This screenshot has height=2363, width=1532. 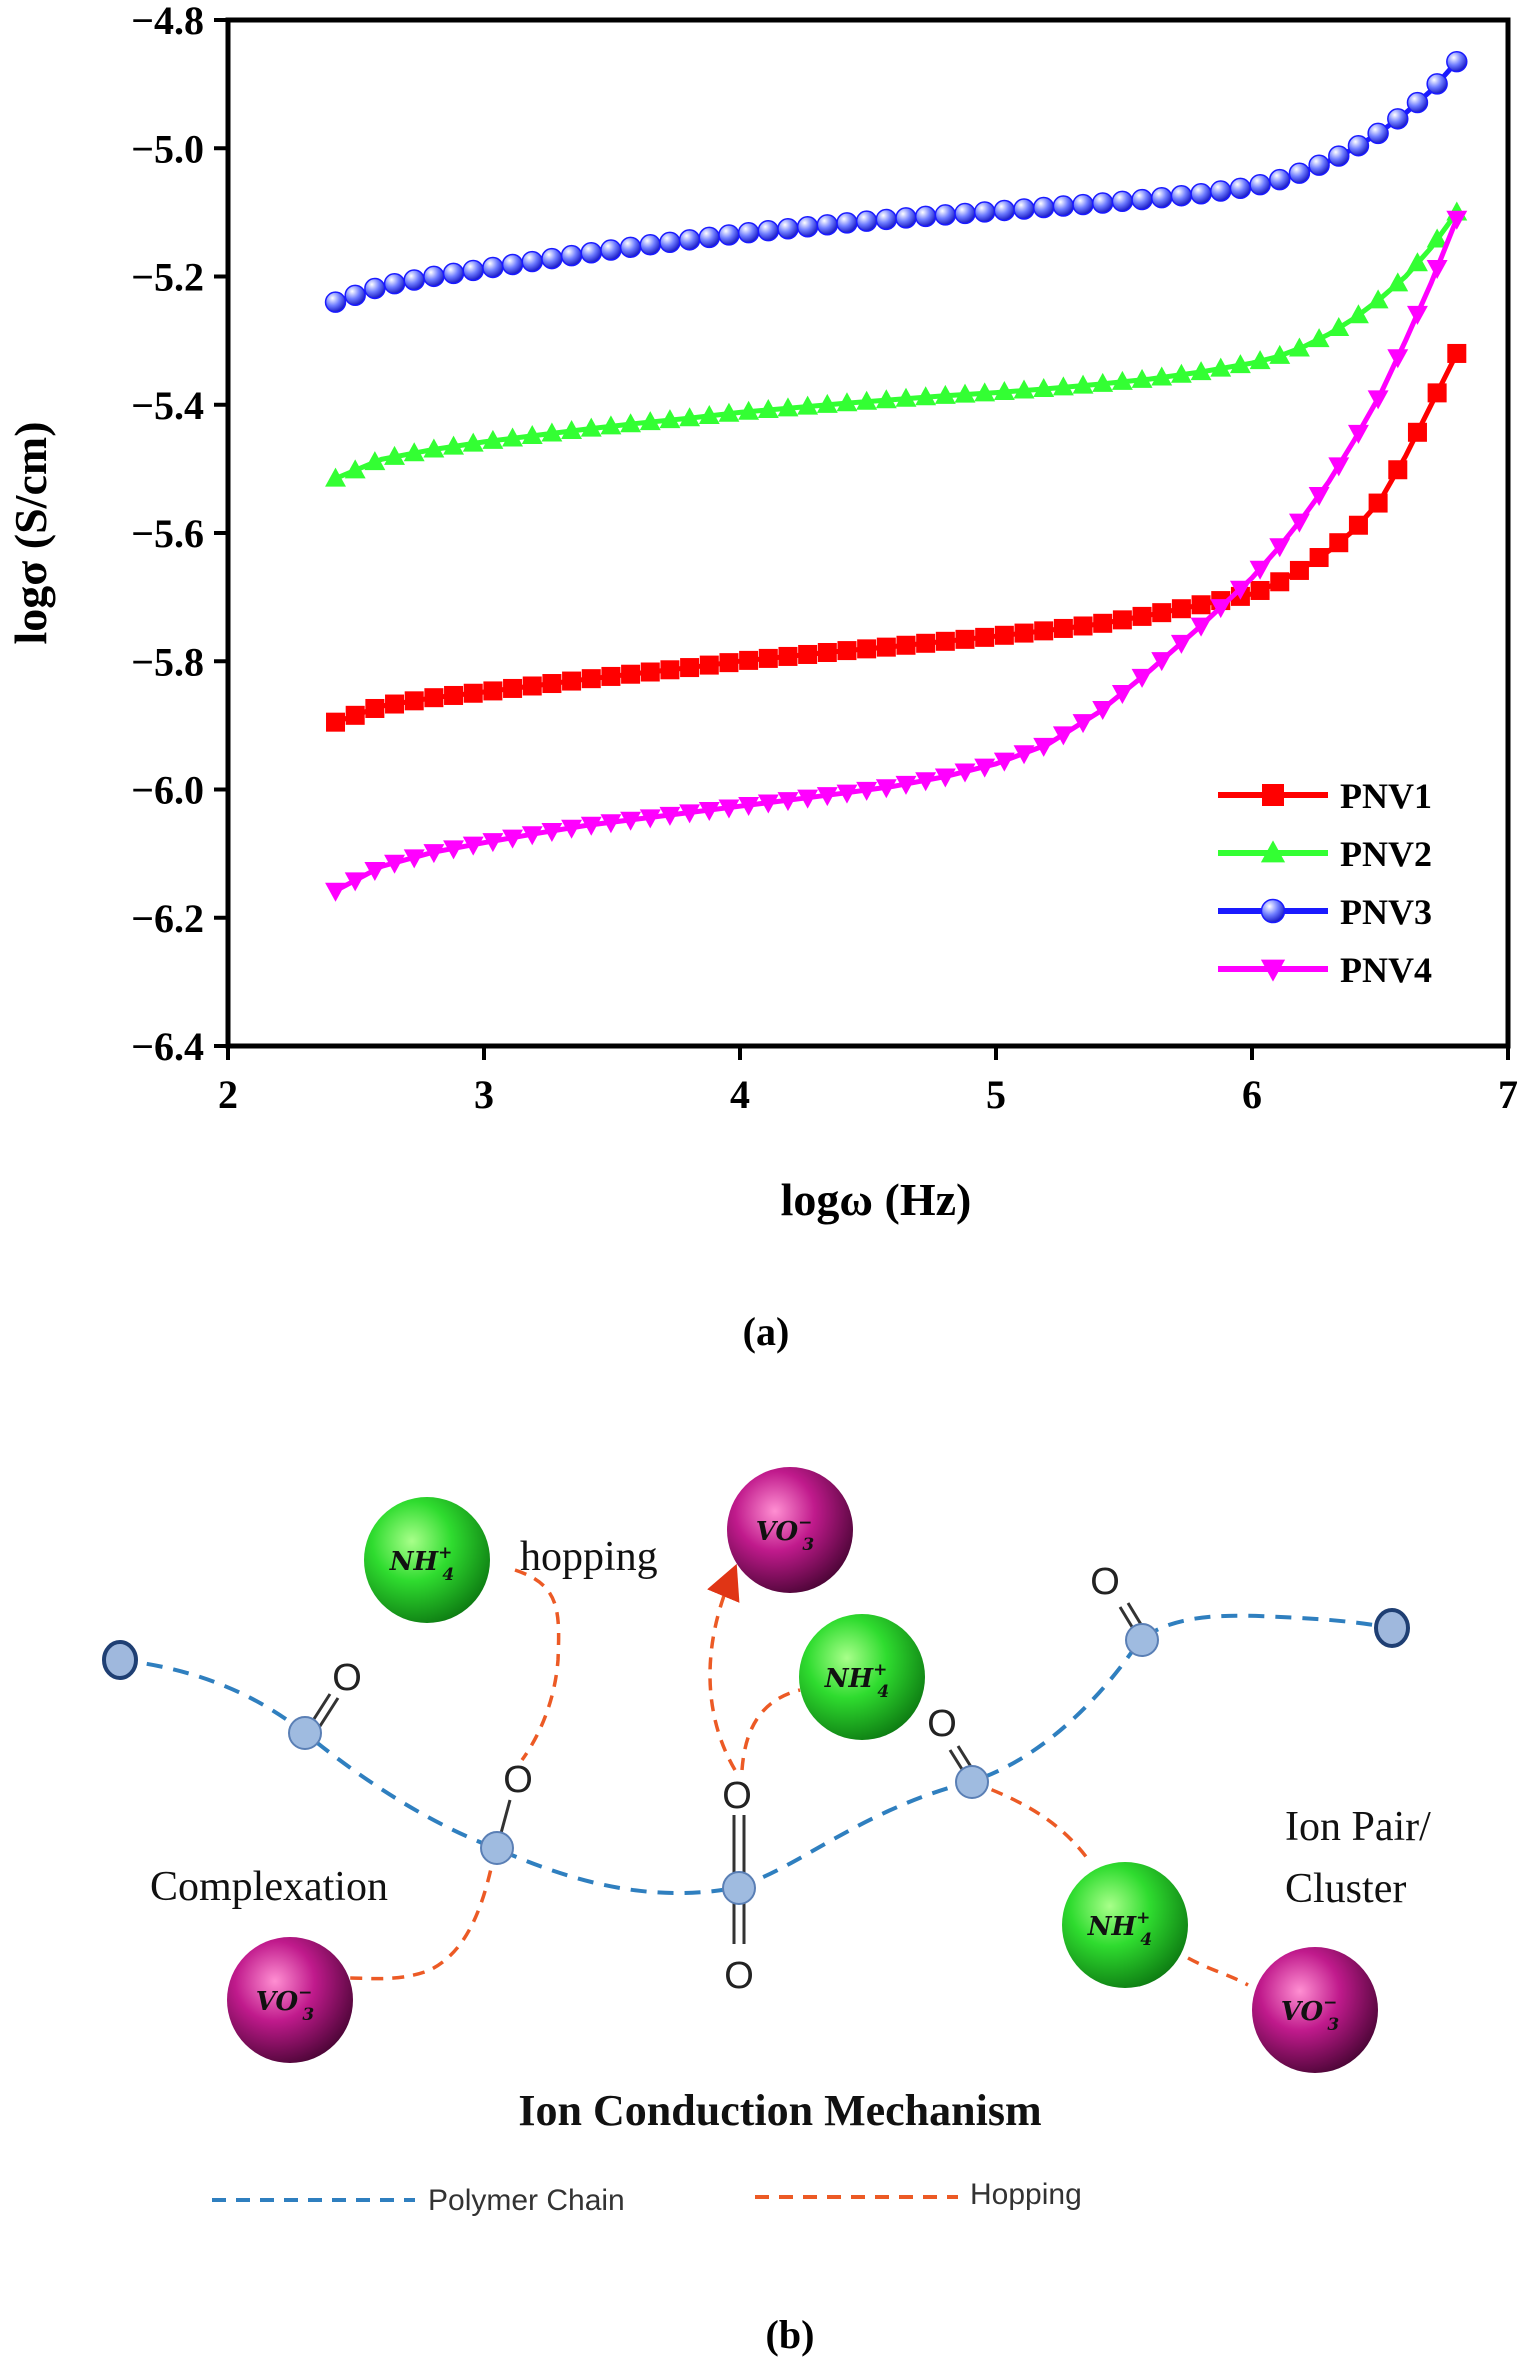 I want to click on carbonyl-group-1: O, so click(x=325, y=1703).